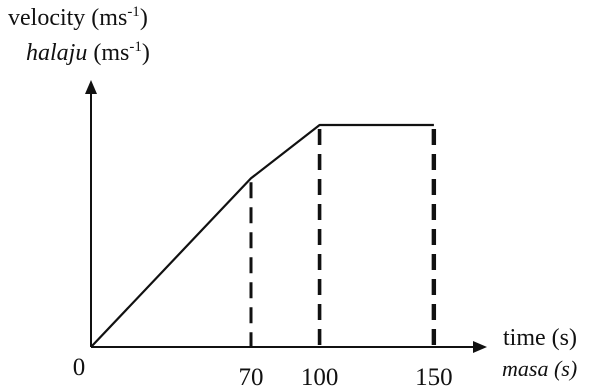 The width and height of the screenshot is (597, 388). Describe the element at coordinates (78, 17) in the screenshot. I see `y-axis-label: velocity (ms-1)` at that location.